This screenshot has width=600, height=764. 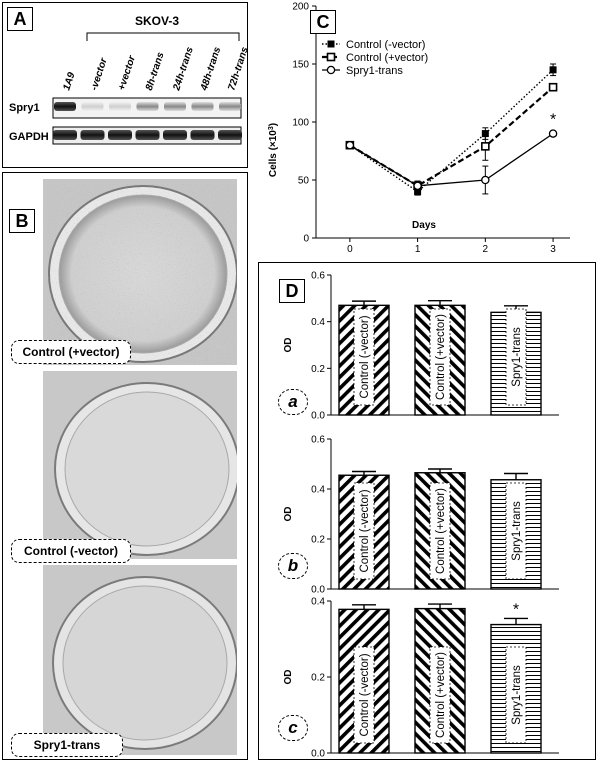 I want to click on dish-photo-control-minus-vector, so click(x=140, y=465).